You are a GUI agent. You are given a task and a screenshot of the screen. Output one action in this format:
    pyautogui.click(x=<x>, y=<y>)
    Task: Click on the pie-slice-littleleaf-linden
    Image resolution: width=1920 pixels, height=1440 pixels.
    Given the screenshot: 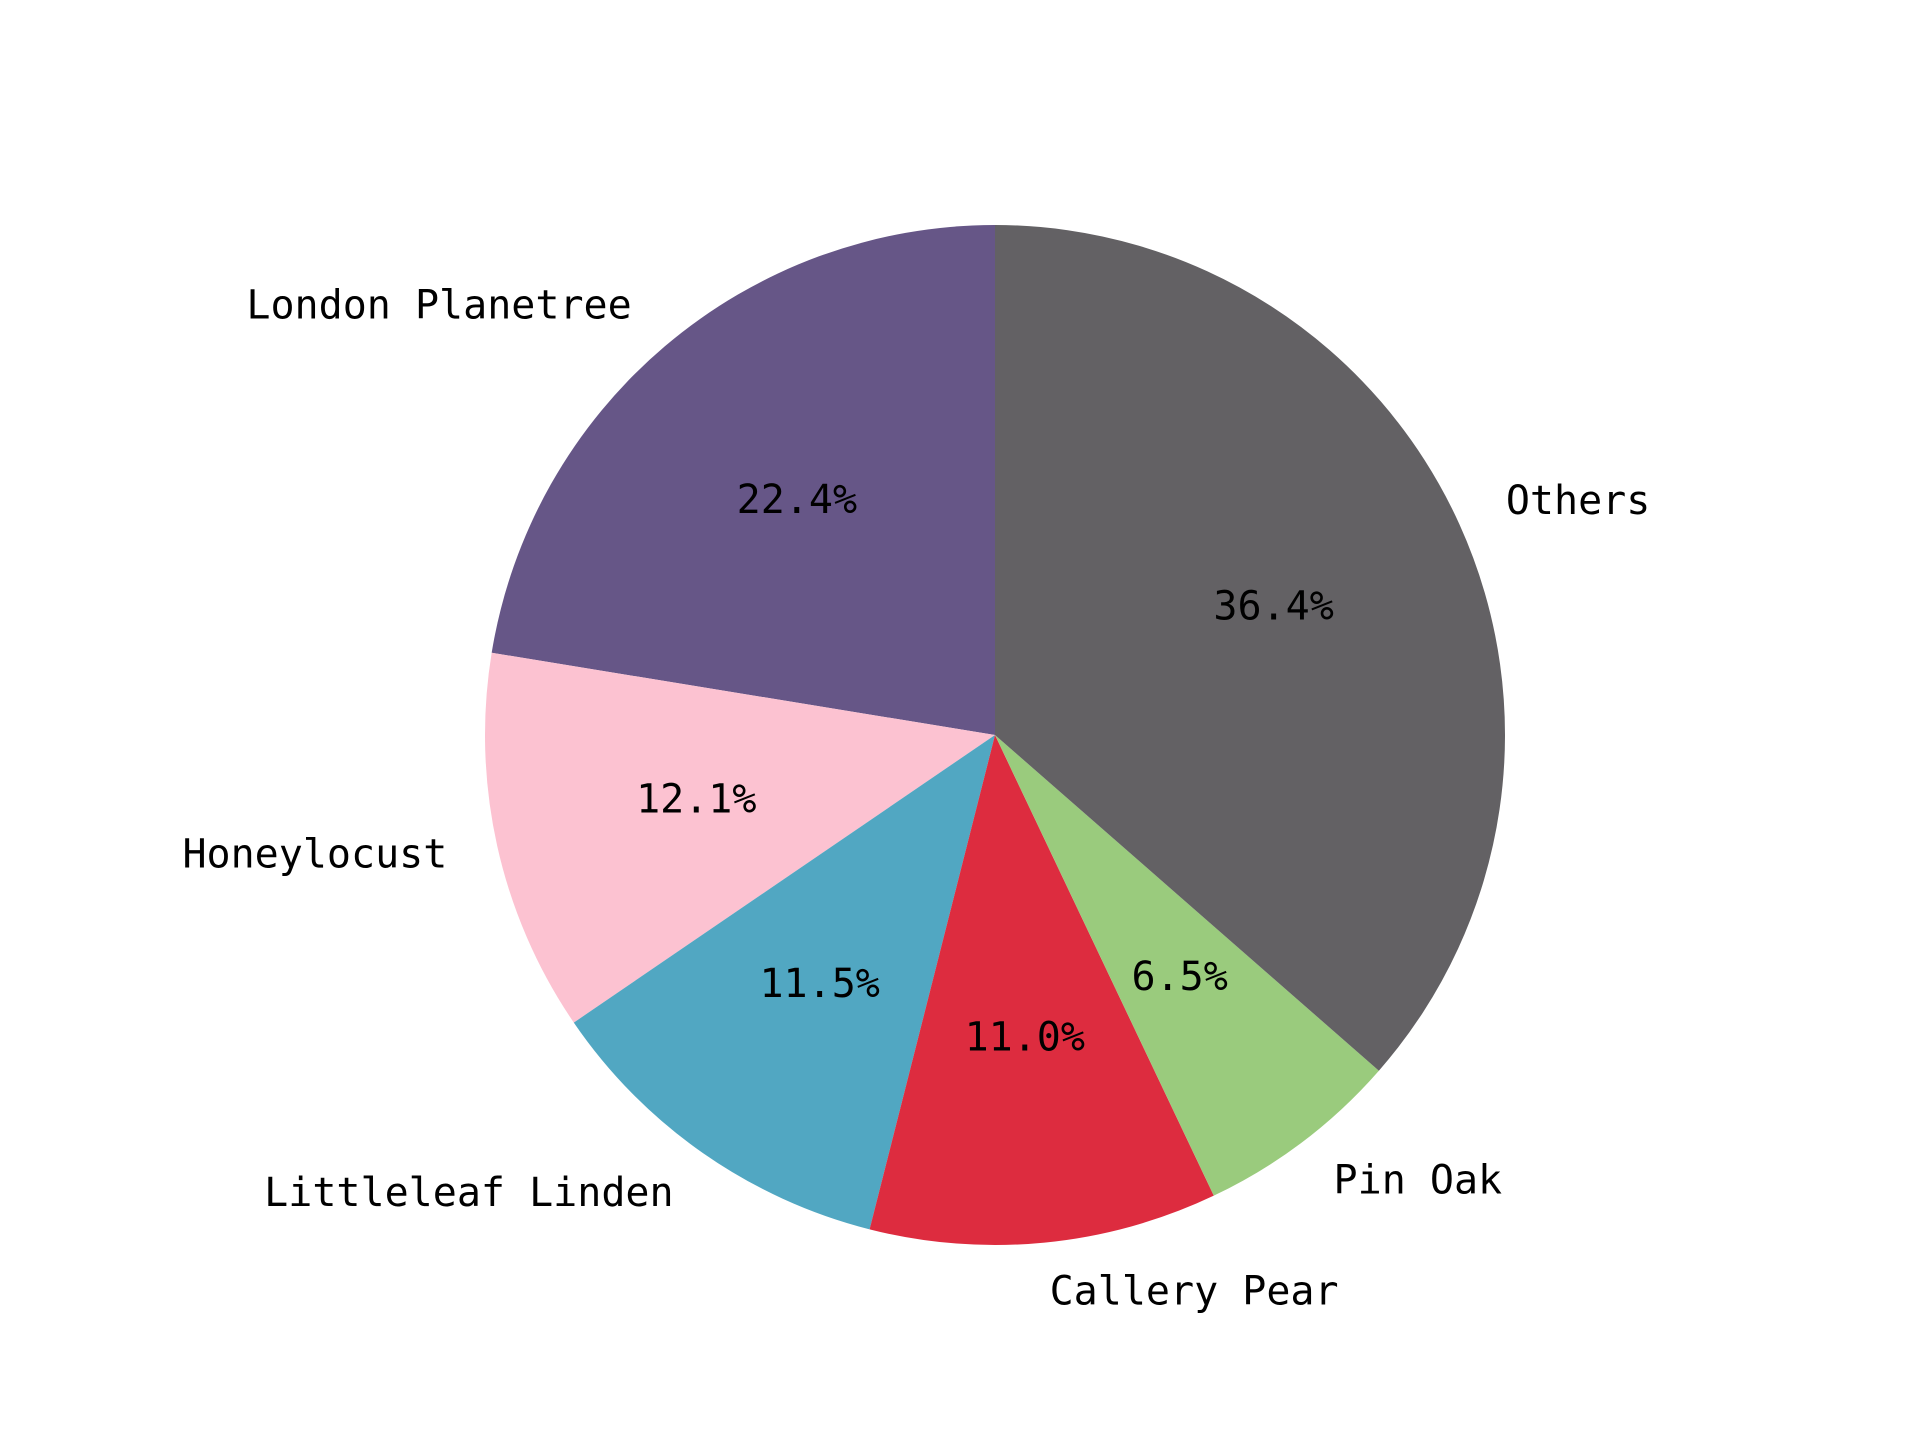 What is the action you would take?
    pyautogui.click(x=784, y=982)
    